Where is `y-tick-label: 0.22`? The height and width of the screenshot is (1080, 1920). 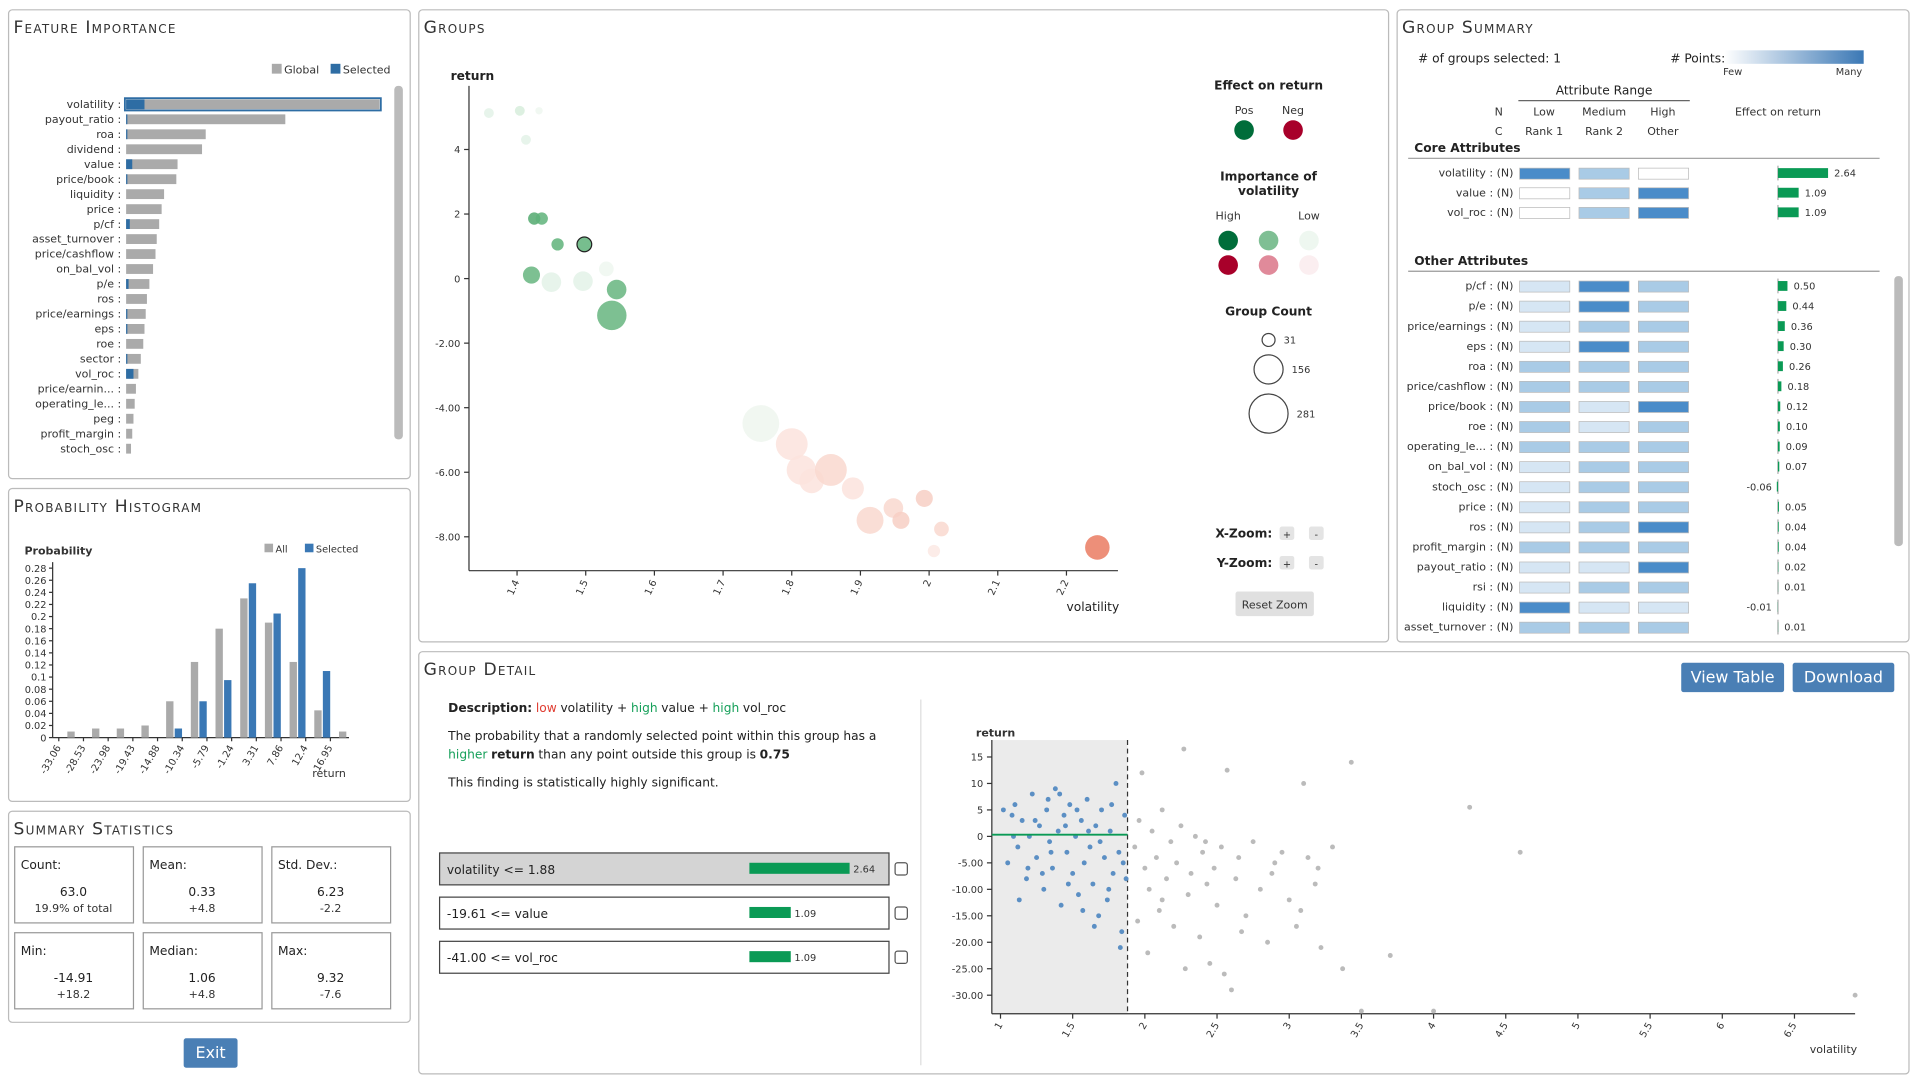
y-tick-label: 0.22 is located at coordinates (36, 605).